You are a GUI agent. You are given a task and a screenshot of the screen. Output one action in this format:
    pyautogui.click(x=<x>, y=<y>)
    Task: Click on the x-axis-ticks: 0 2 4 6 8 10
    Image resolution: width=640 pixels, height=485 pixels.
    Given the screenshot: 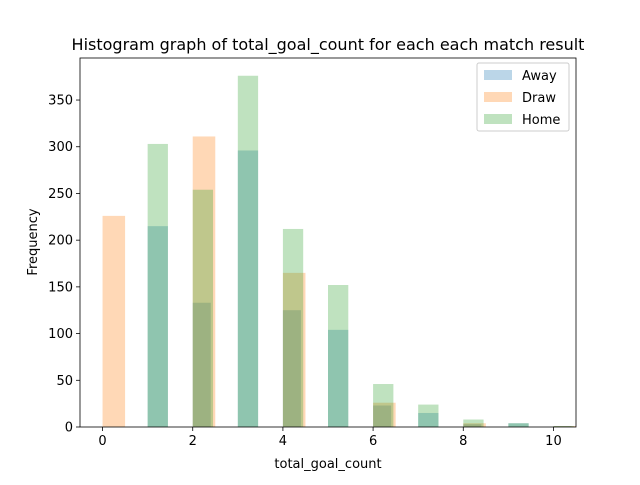 What is the action you would take?
    pyautogui.click(x=330, y=438)
    